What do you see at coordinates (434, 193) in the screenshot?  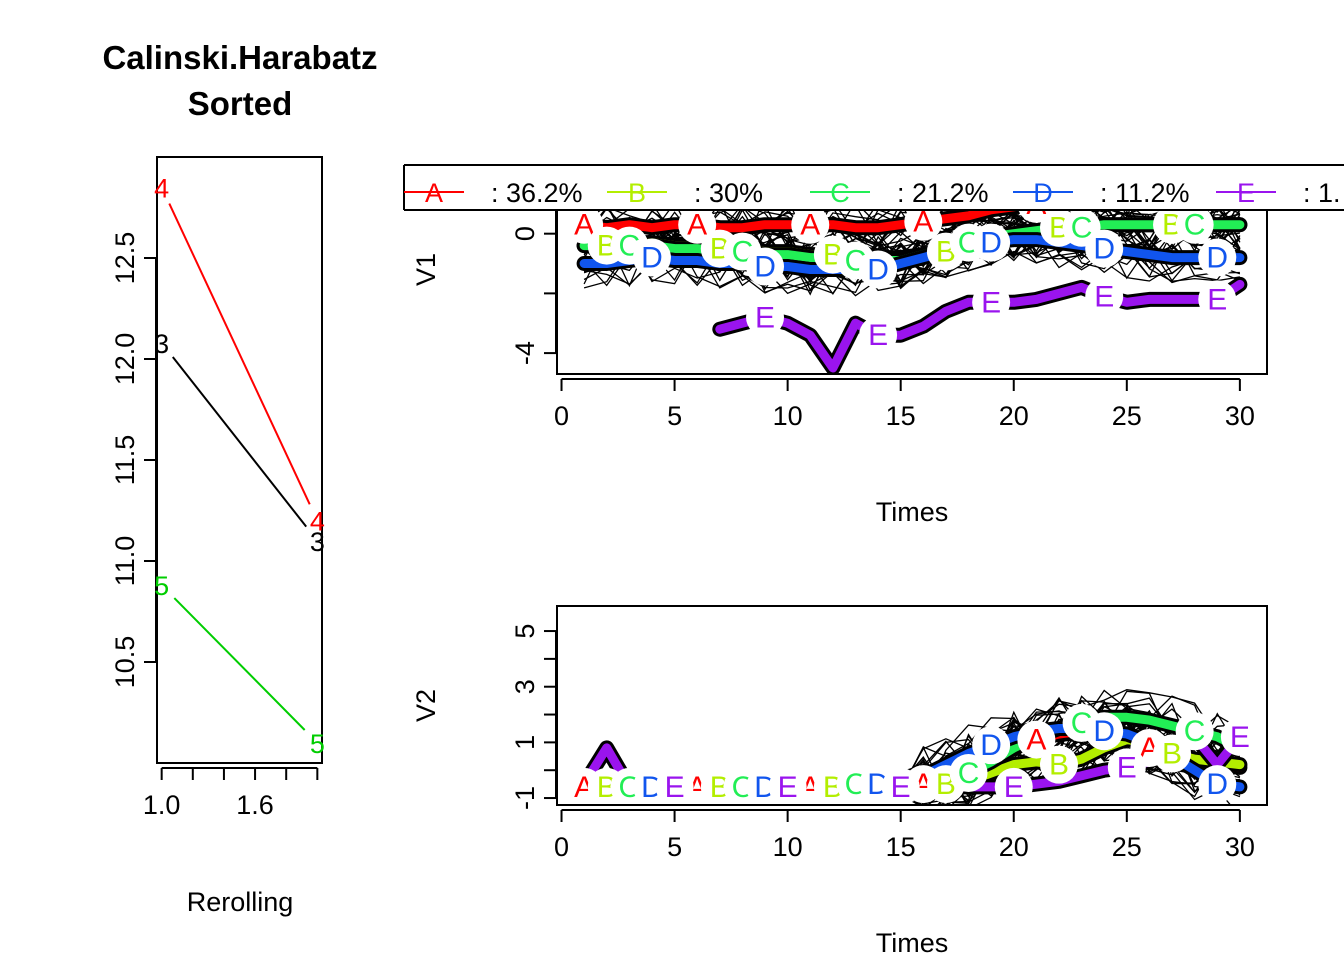 I see `legend-key-A: A` at bounding box center [434, 193].